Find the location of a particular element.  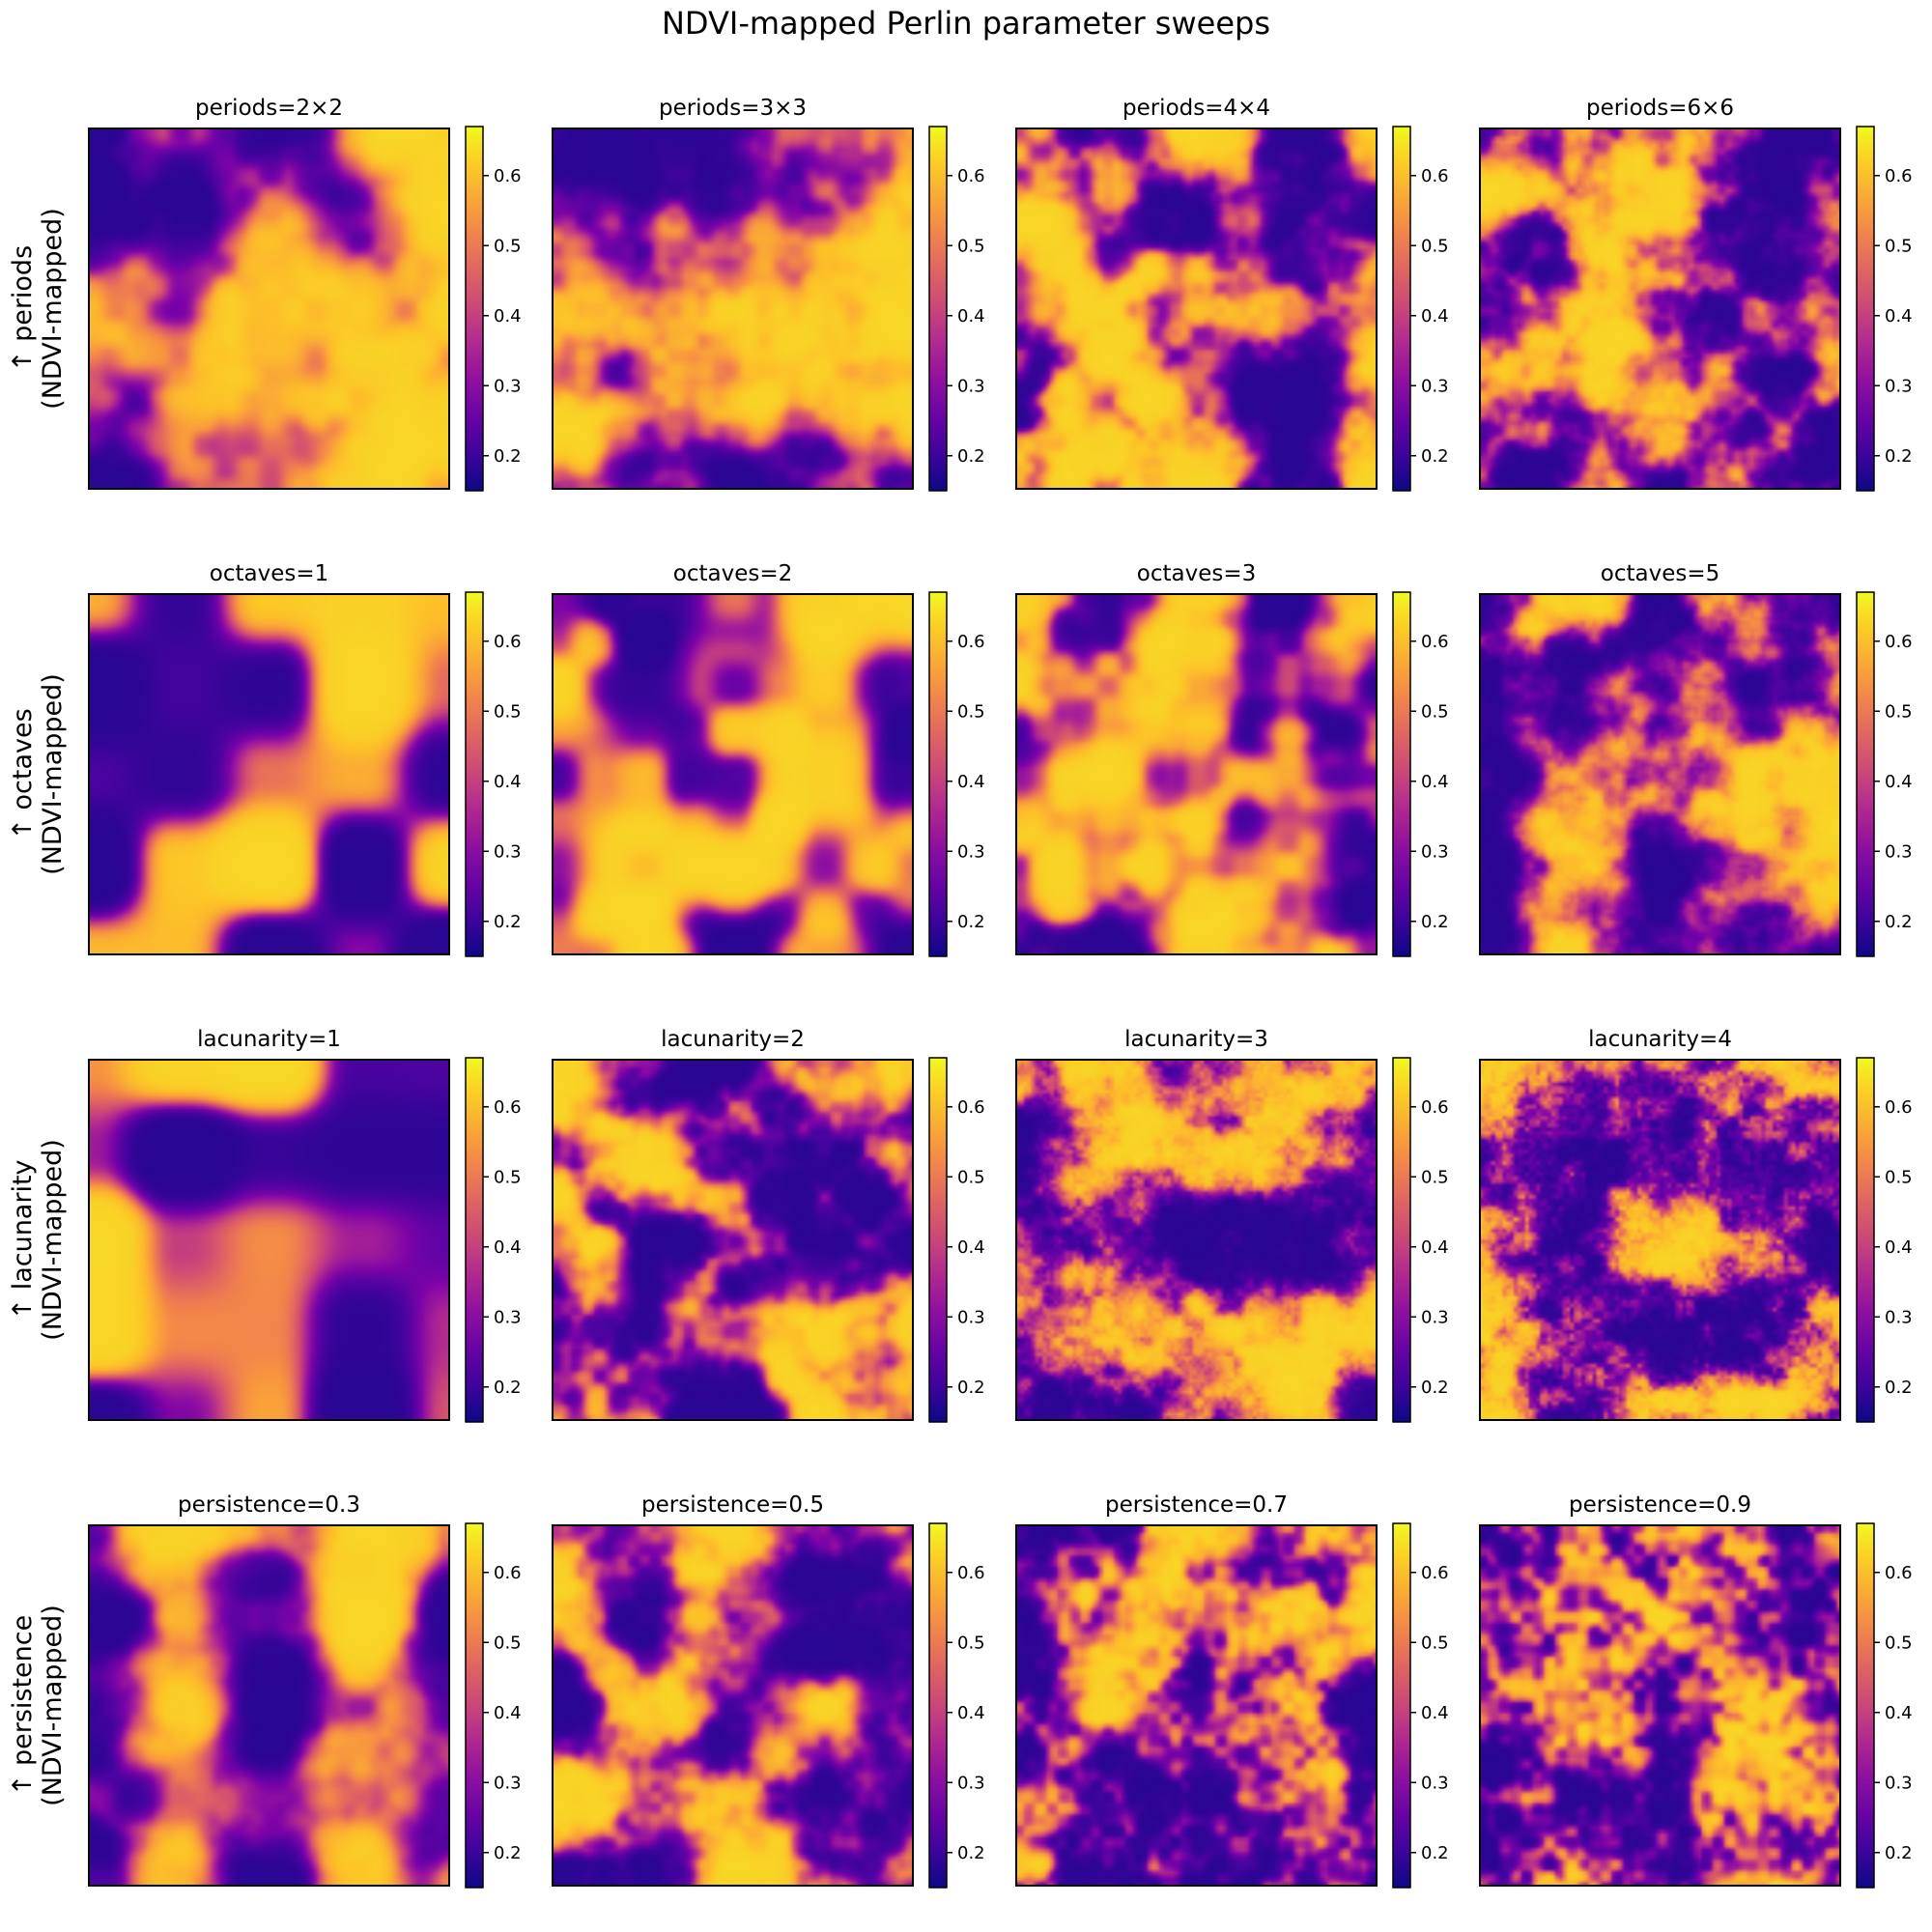

heatmap-panel: persistence=0.3 0.2 0.3 0.4 0.5 0.6 is located at coordinates (305, 1690).